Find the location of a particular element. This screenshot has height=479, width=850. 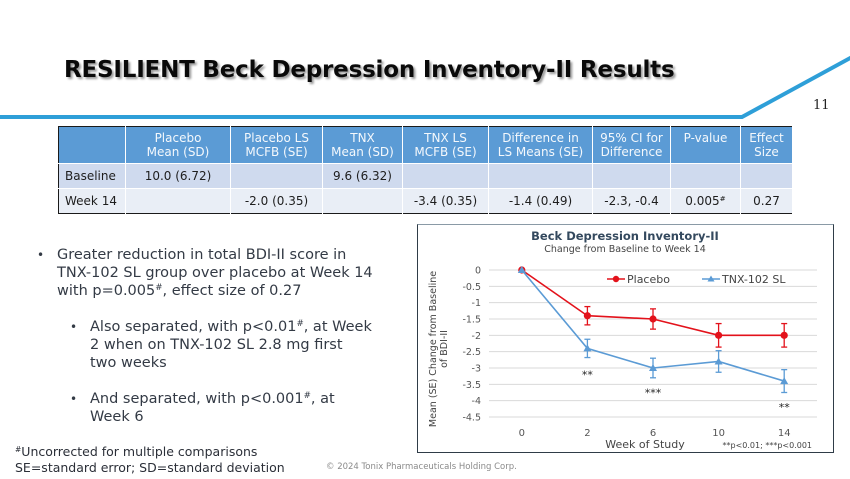

y-axis-label: Mean (SE) Change from Baseline is located at coordinates (433, 349).